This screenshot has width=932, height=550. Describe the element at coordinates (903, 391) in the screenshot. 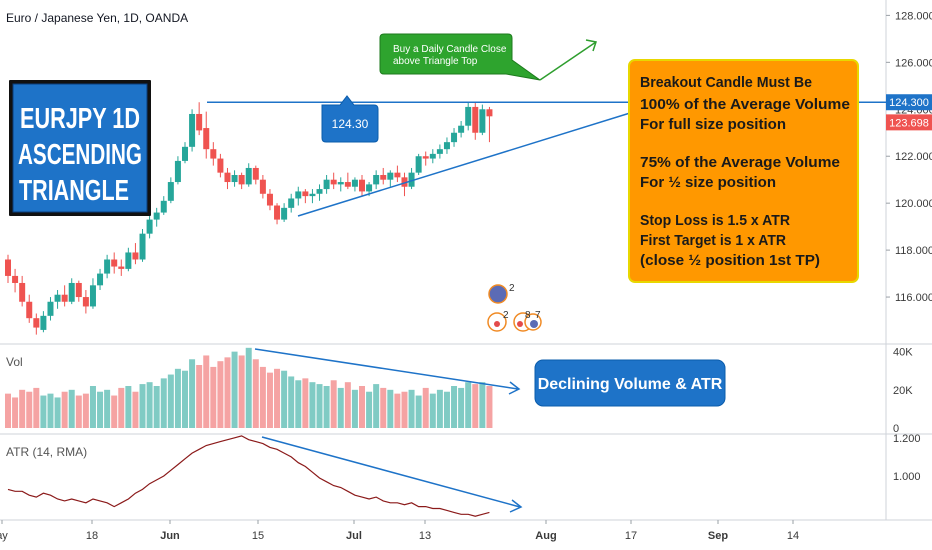

I see `vol-tick-label: 20K` at that location.